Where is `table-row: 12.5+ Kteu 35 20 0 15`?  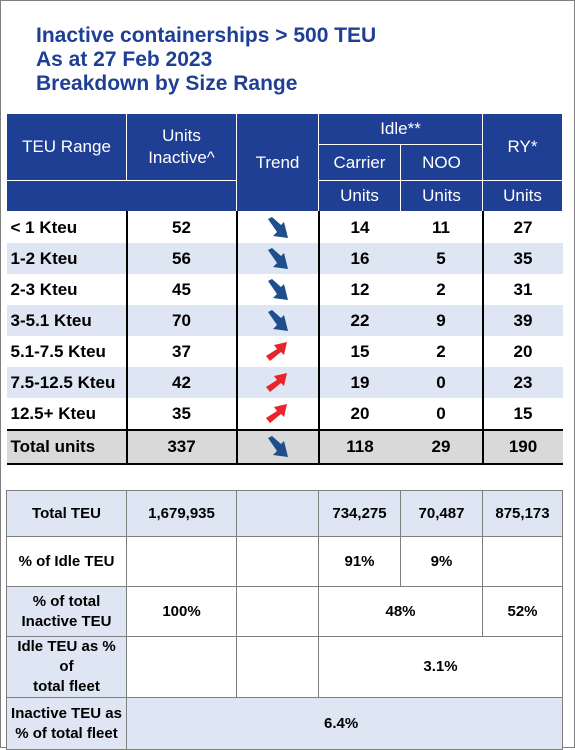 table-row: 12.5+ Kteu 35 20 0 15 is located at coordinates (284, 414).